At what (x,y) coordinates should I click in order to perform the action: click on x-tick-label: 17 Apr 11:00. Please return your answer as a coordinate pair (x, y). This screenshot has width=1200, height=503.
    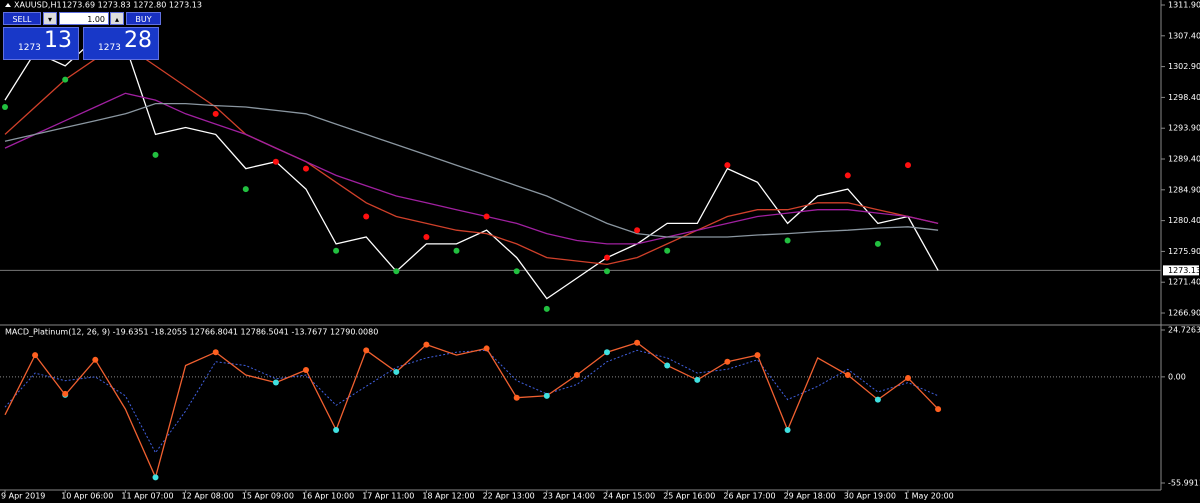
    Looking at the image, I should click on (388, 496).